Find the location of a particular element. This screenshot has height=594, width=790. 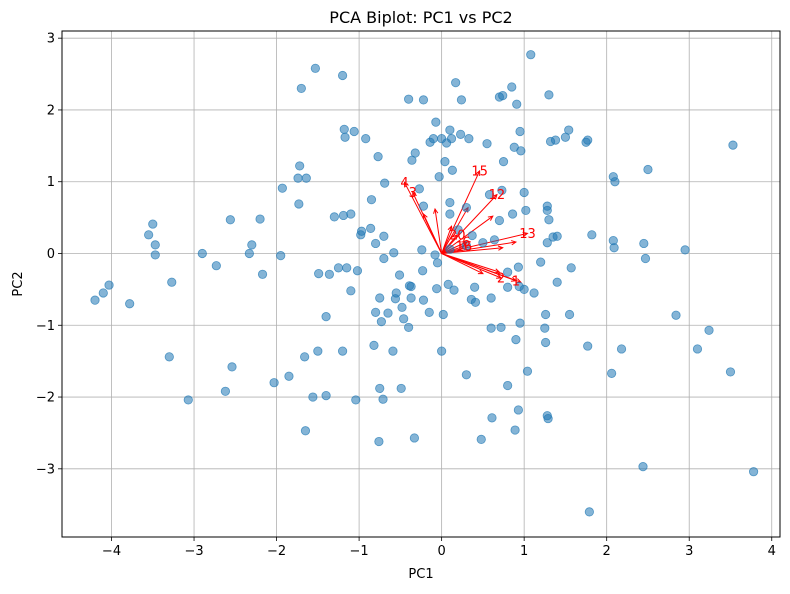

loading-label: 13 is located at coordinates (527, 234).